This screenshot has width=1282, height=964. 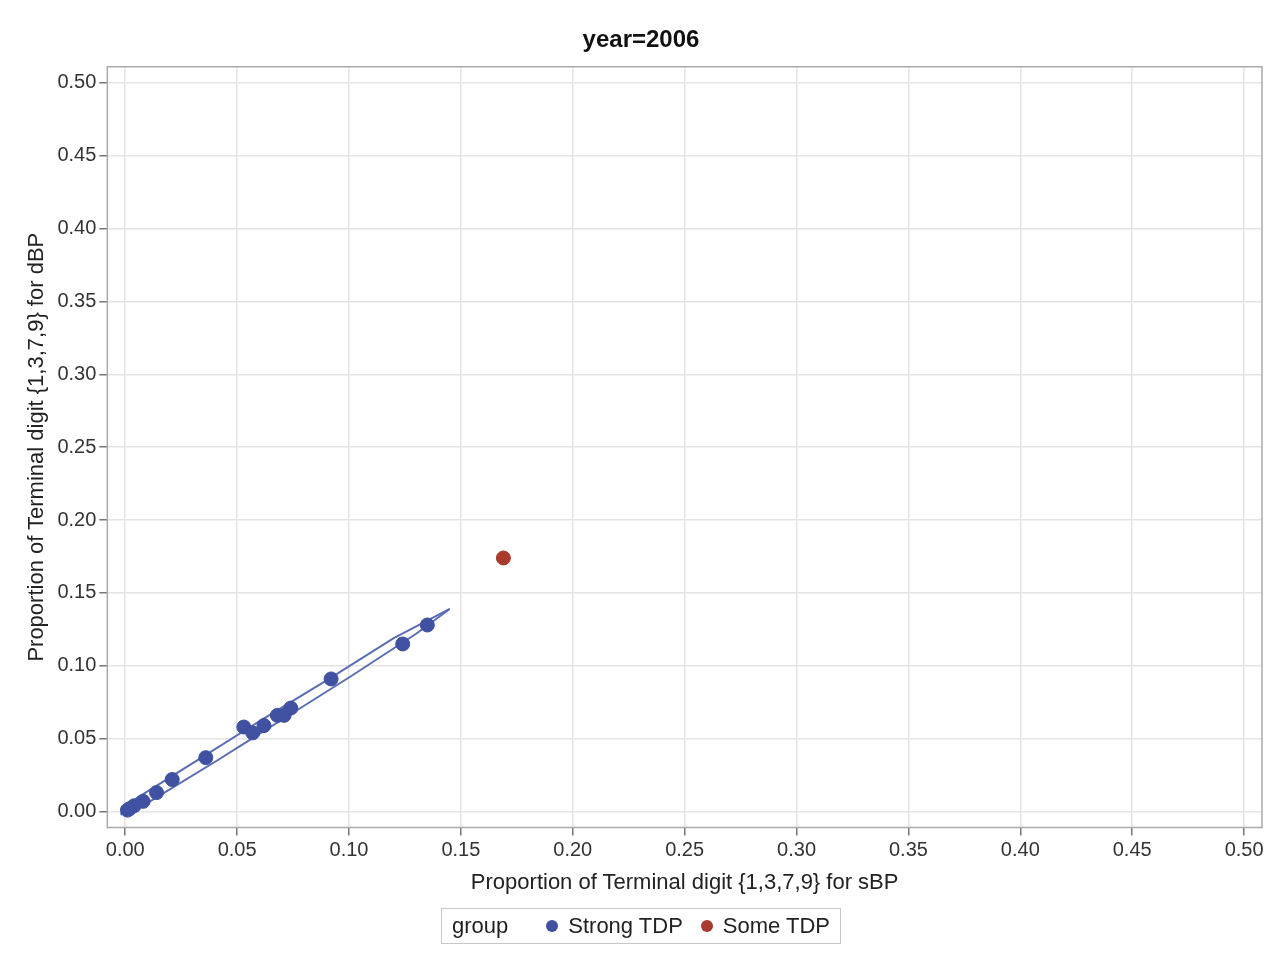 What do you see at coordinates (573, 849) in the screenshot?
I see `x-tick-label: 0.20` at bounding box center [573, 849].